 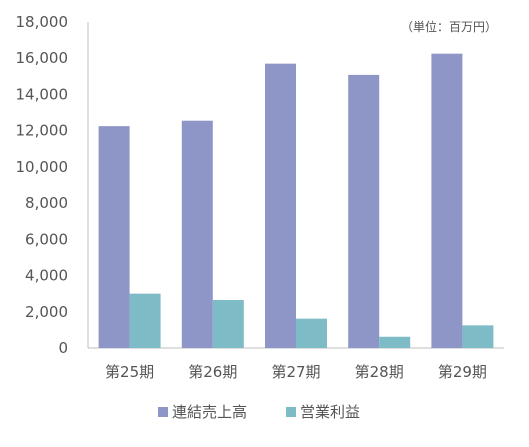 What do you see at coordinates (42, 167) in the screenshot?
I see `y-tick-label: 10,000` at bounding box center [42, 167].